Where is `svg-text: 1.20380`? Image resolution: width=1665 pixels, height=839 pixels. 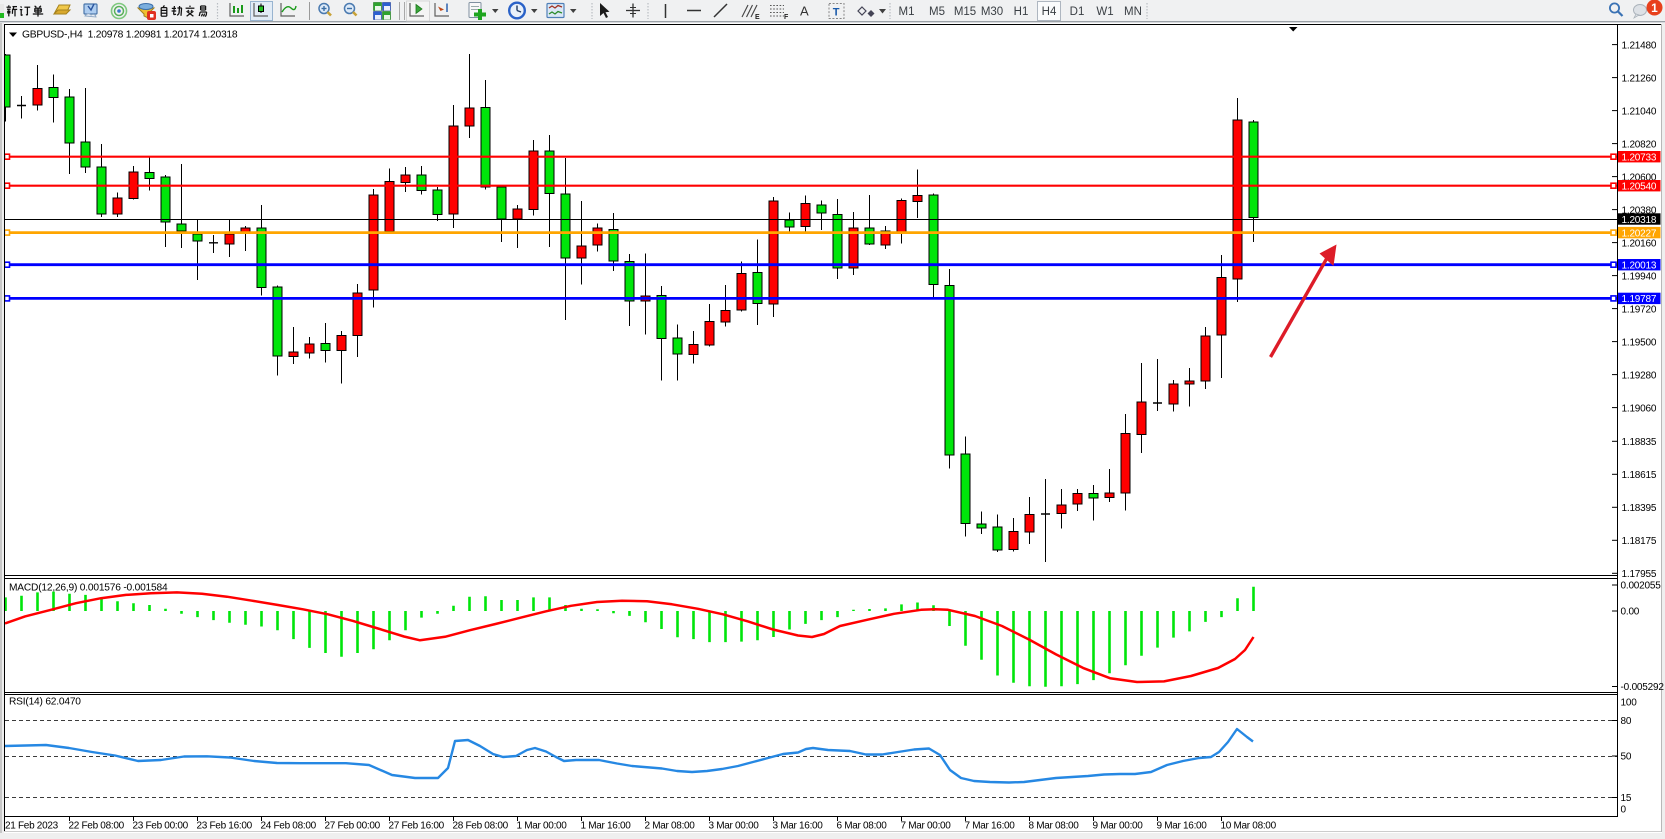 svg-text: 1.20380 is located at coordinates (1639, 210).